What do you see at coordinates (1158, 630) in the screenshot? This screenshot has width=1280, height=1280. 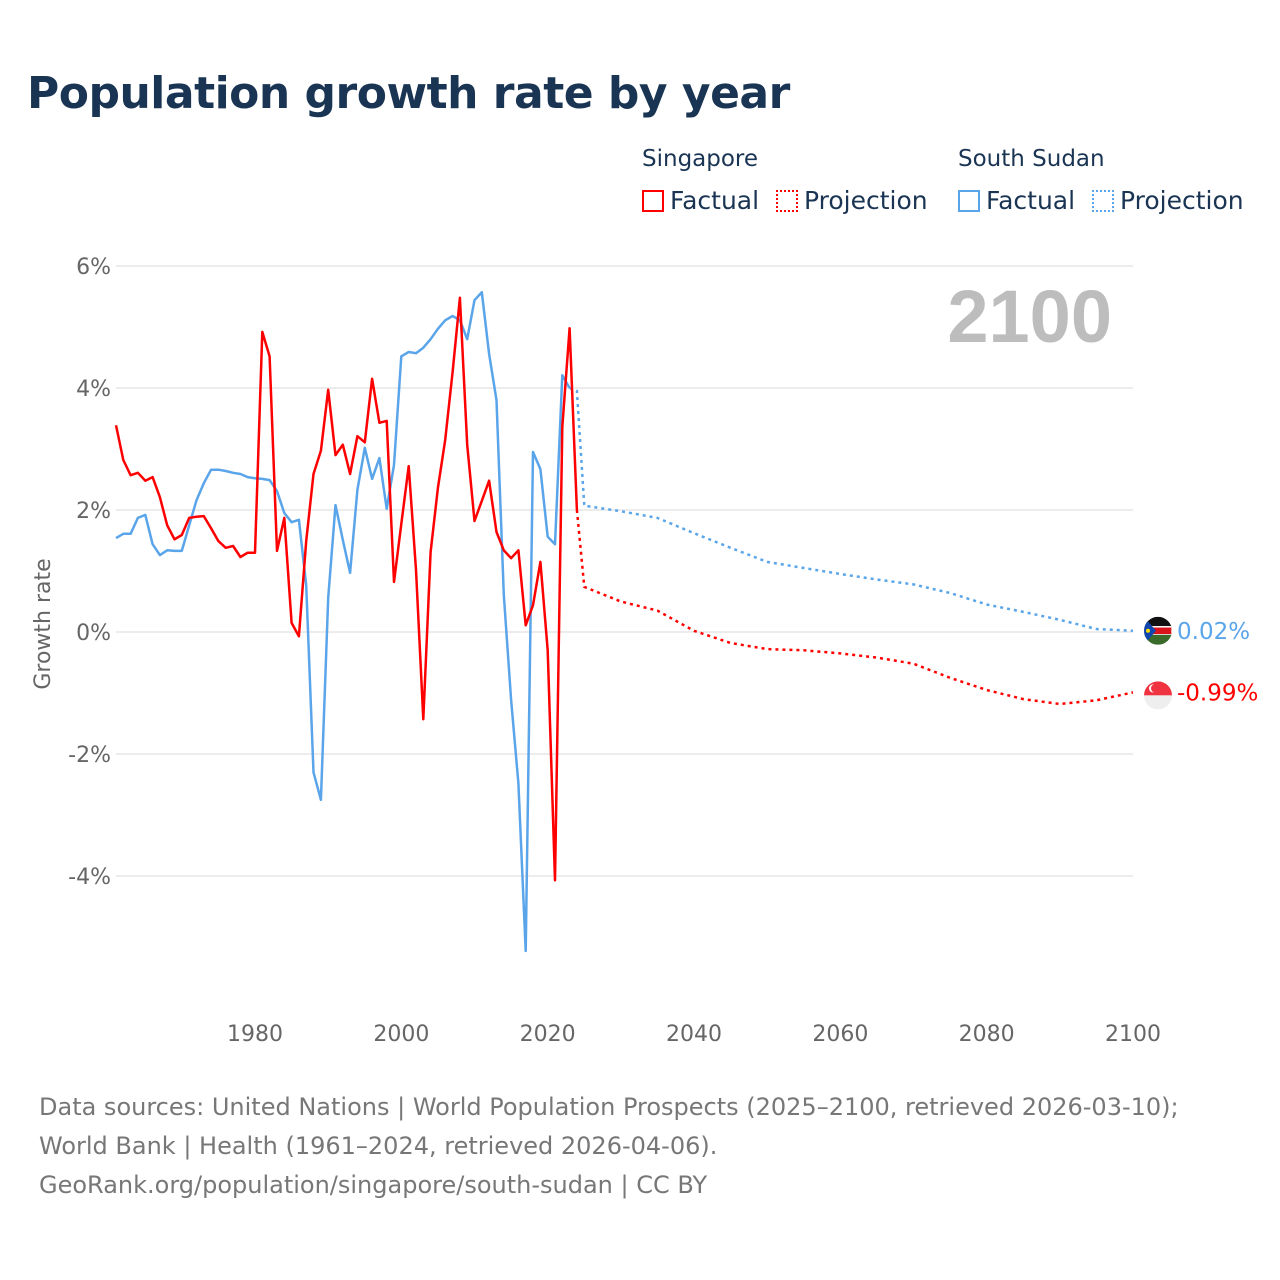 I see `south-sudan-flag-icon` at bounding box center [1158, 630].